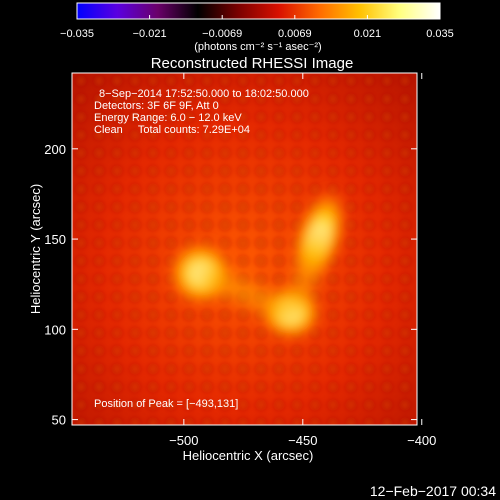 The image size is (500, 500). What do you see at coordinates (55, 239) in the screenshot?
I see `y-tick-label: 150` at bounding box center [55, 239].